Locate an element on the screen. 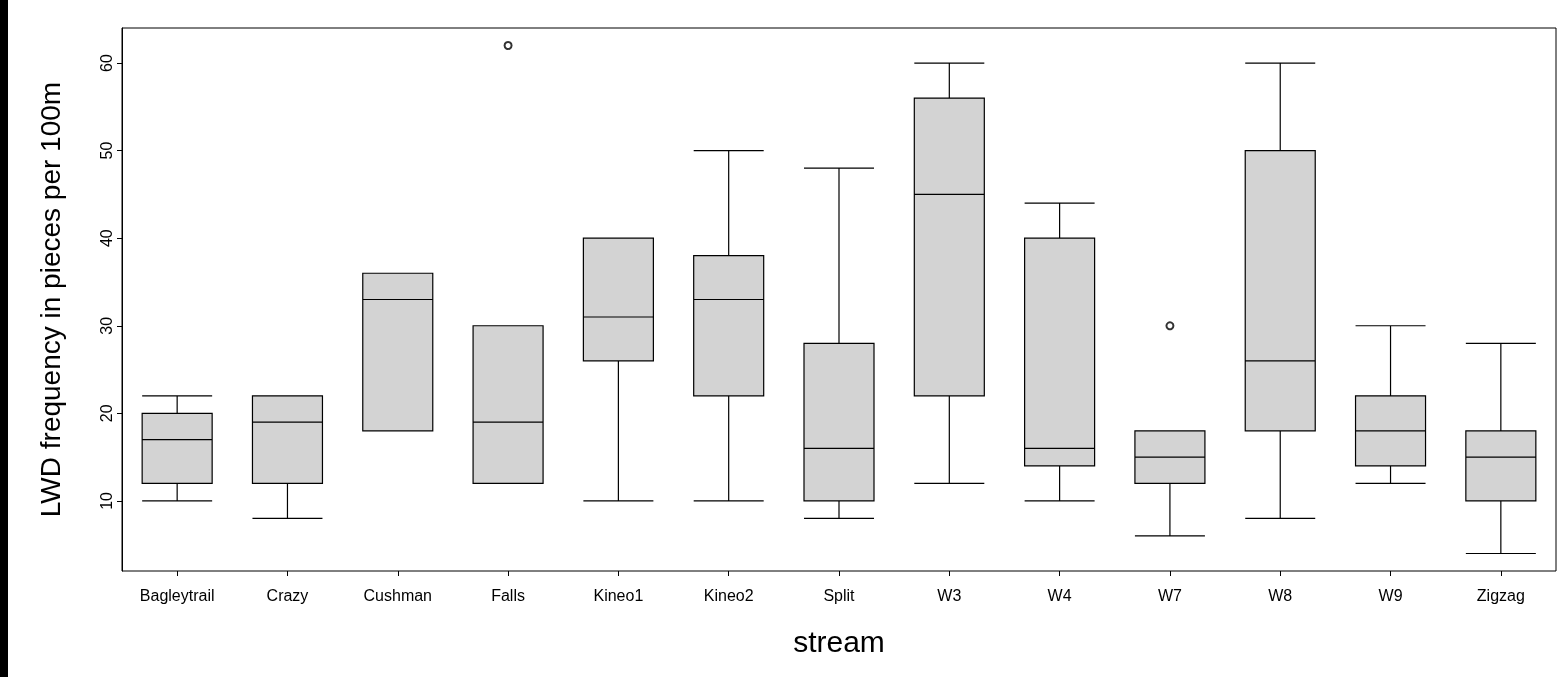 The image size is (1562, 677). y-tick-label: 10 is located at coordinates (106, 500).